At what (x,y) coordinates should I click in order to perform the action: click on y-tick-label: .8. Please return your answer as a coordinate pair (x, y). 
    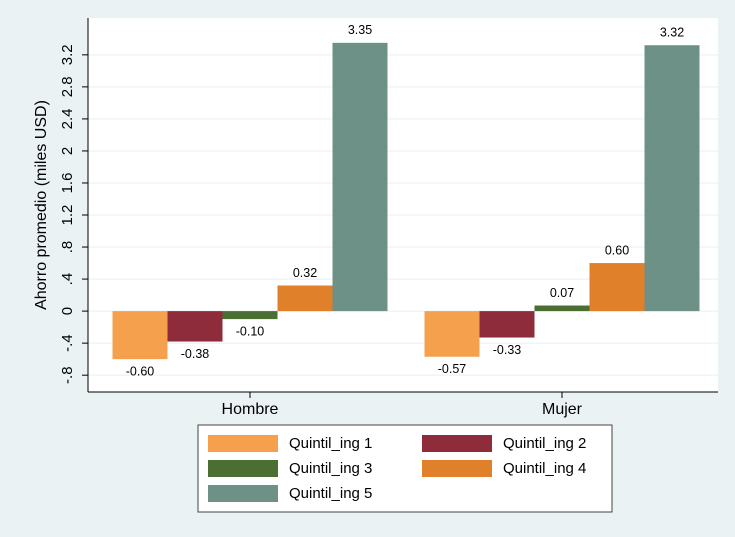
    Looking at the image, I should click on (67, 247).